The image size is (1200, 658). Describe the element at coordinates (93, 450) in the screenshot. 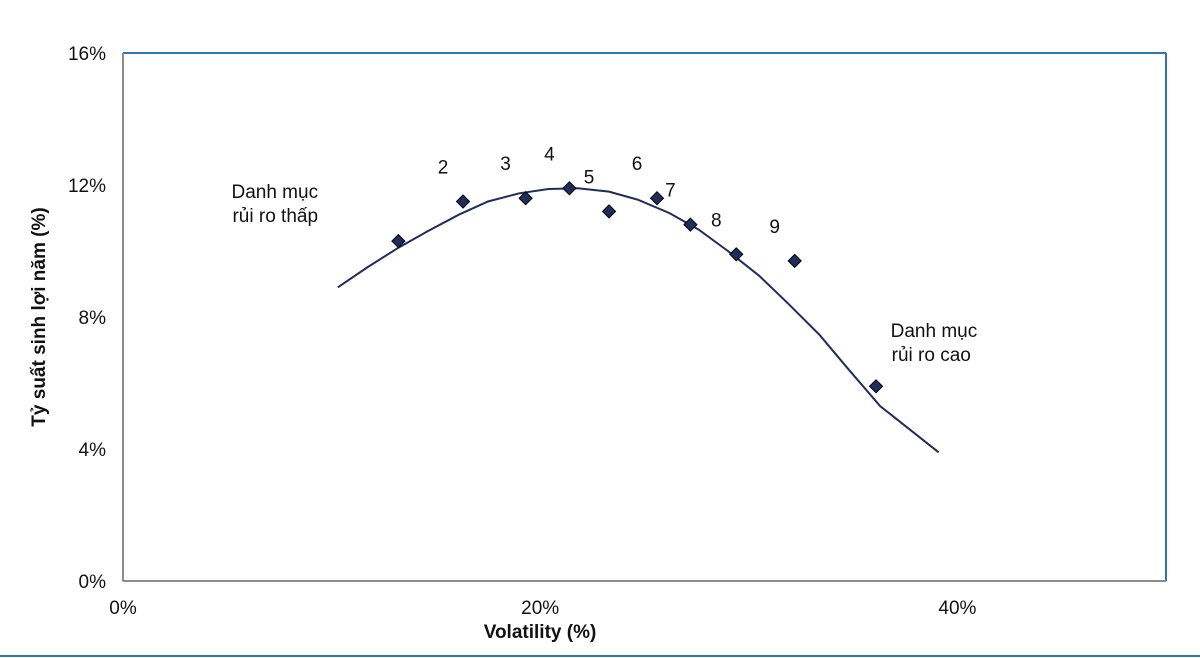

I see `y-tick-label: 4%` at that location.